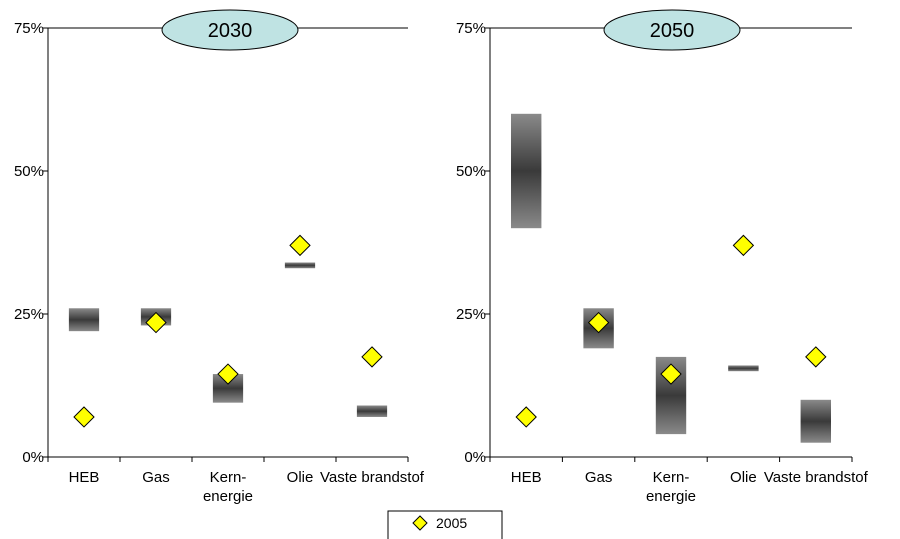 Image resolution: width=900 pixels, height=539 pixels. I want to click on legend-label: 2005, so click(451, 523).